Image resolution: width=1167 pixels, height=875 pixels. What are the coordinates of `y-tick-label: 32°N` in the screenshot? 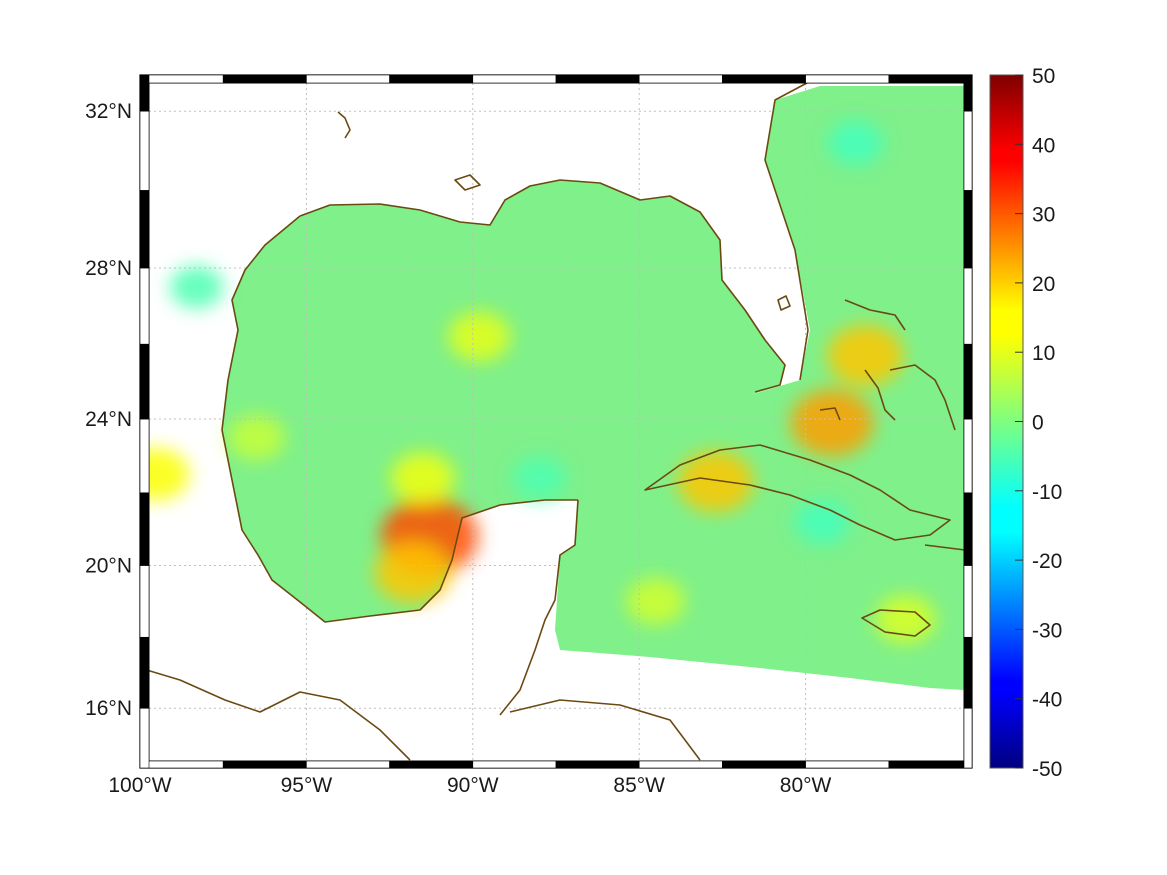 It's located at (108, 111).